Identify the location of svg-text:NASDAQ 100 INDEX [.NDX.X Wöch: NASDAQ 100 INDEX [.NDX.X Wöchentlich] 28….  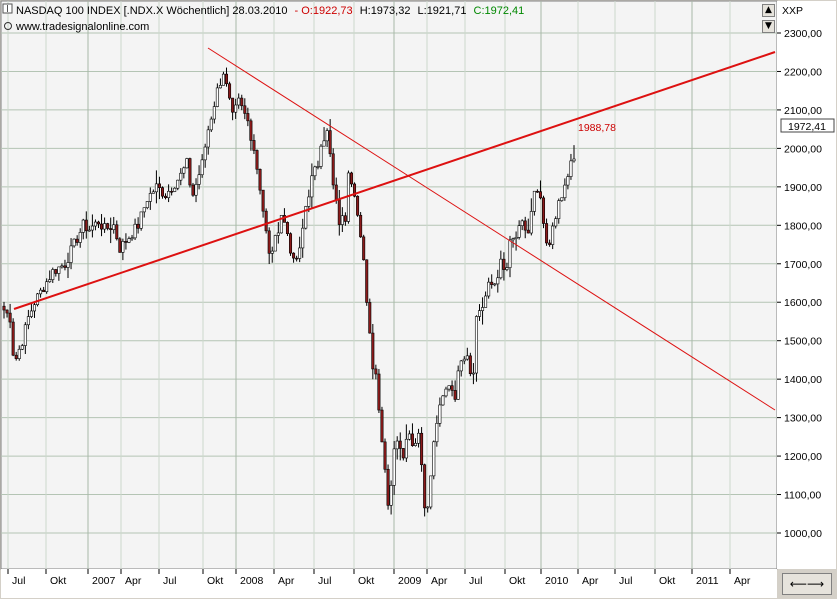
(270, 11).